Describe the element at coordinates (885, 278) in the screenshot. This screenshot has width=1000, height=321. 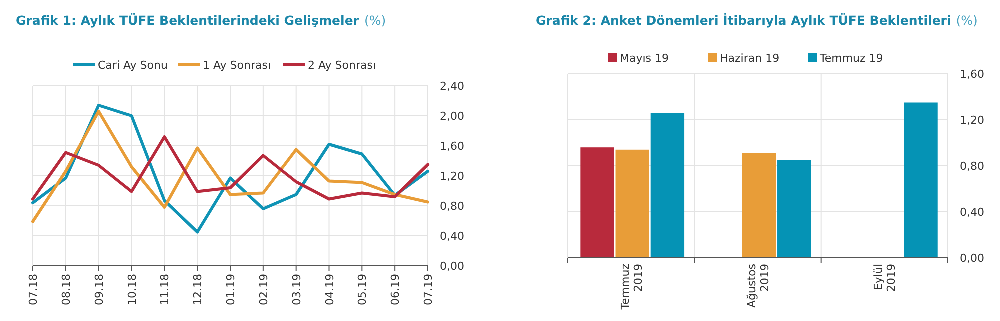
I see `x-tick-label: Eylül 2019` at that location.